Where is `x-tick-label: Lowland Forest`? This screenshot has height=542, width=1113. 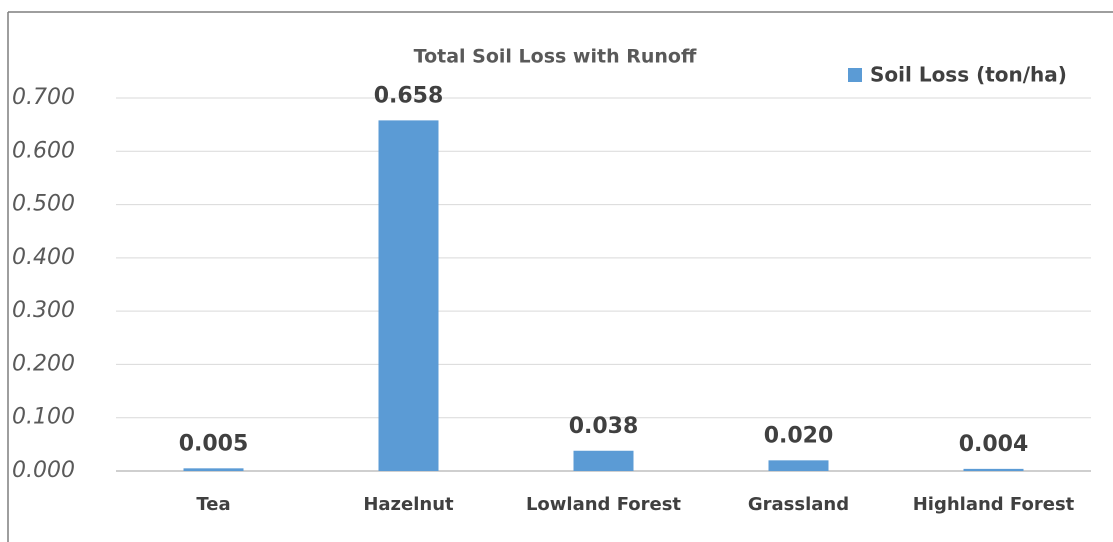 x-tick-label: Lowland Forest is located at coordinates (603, 504).